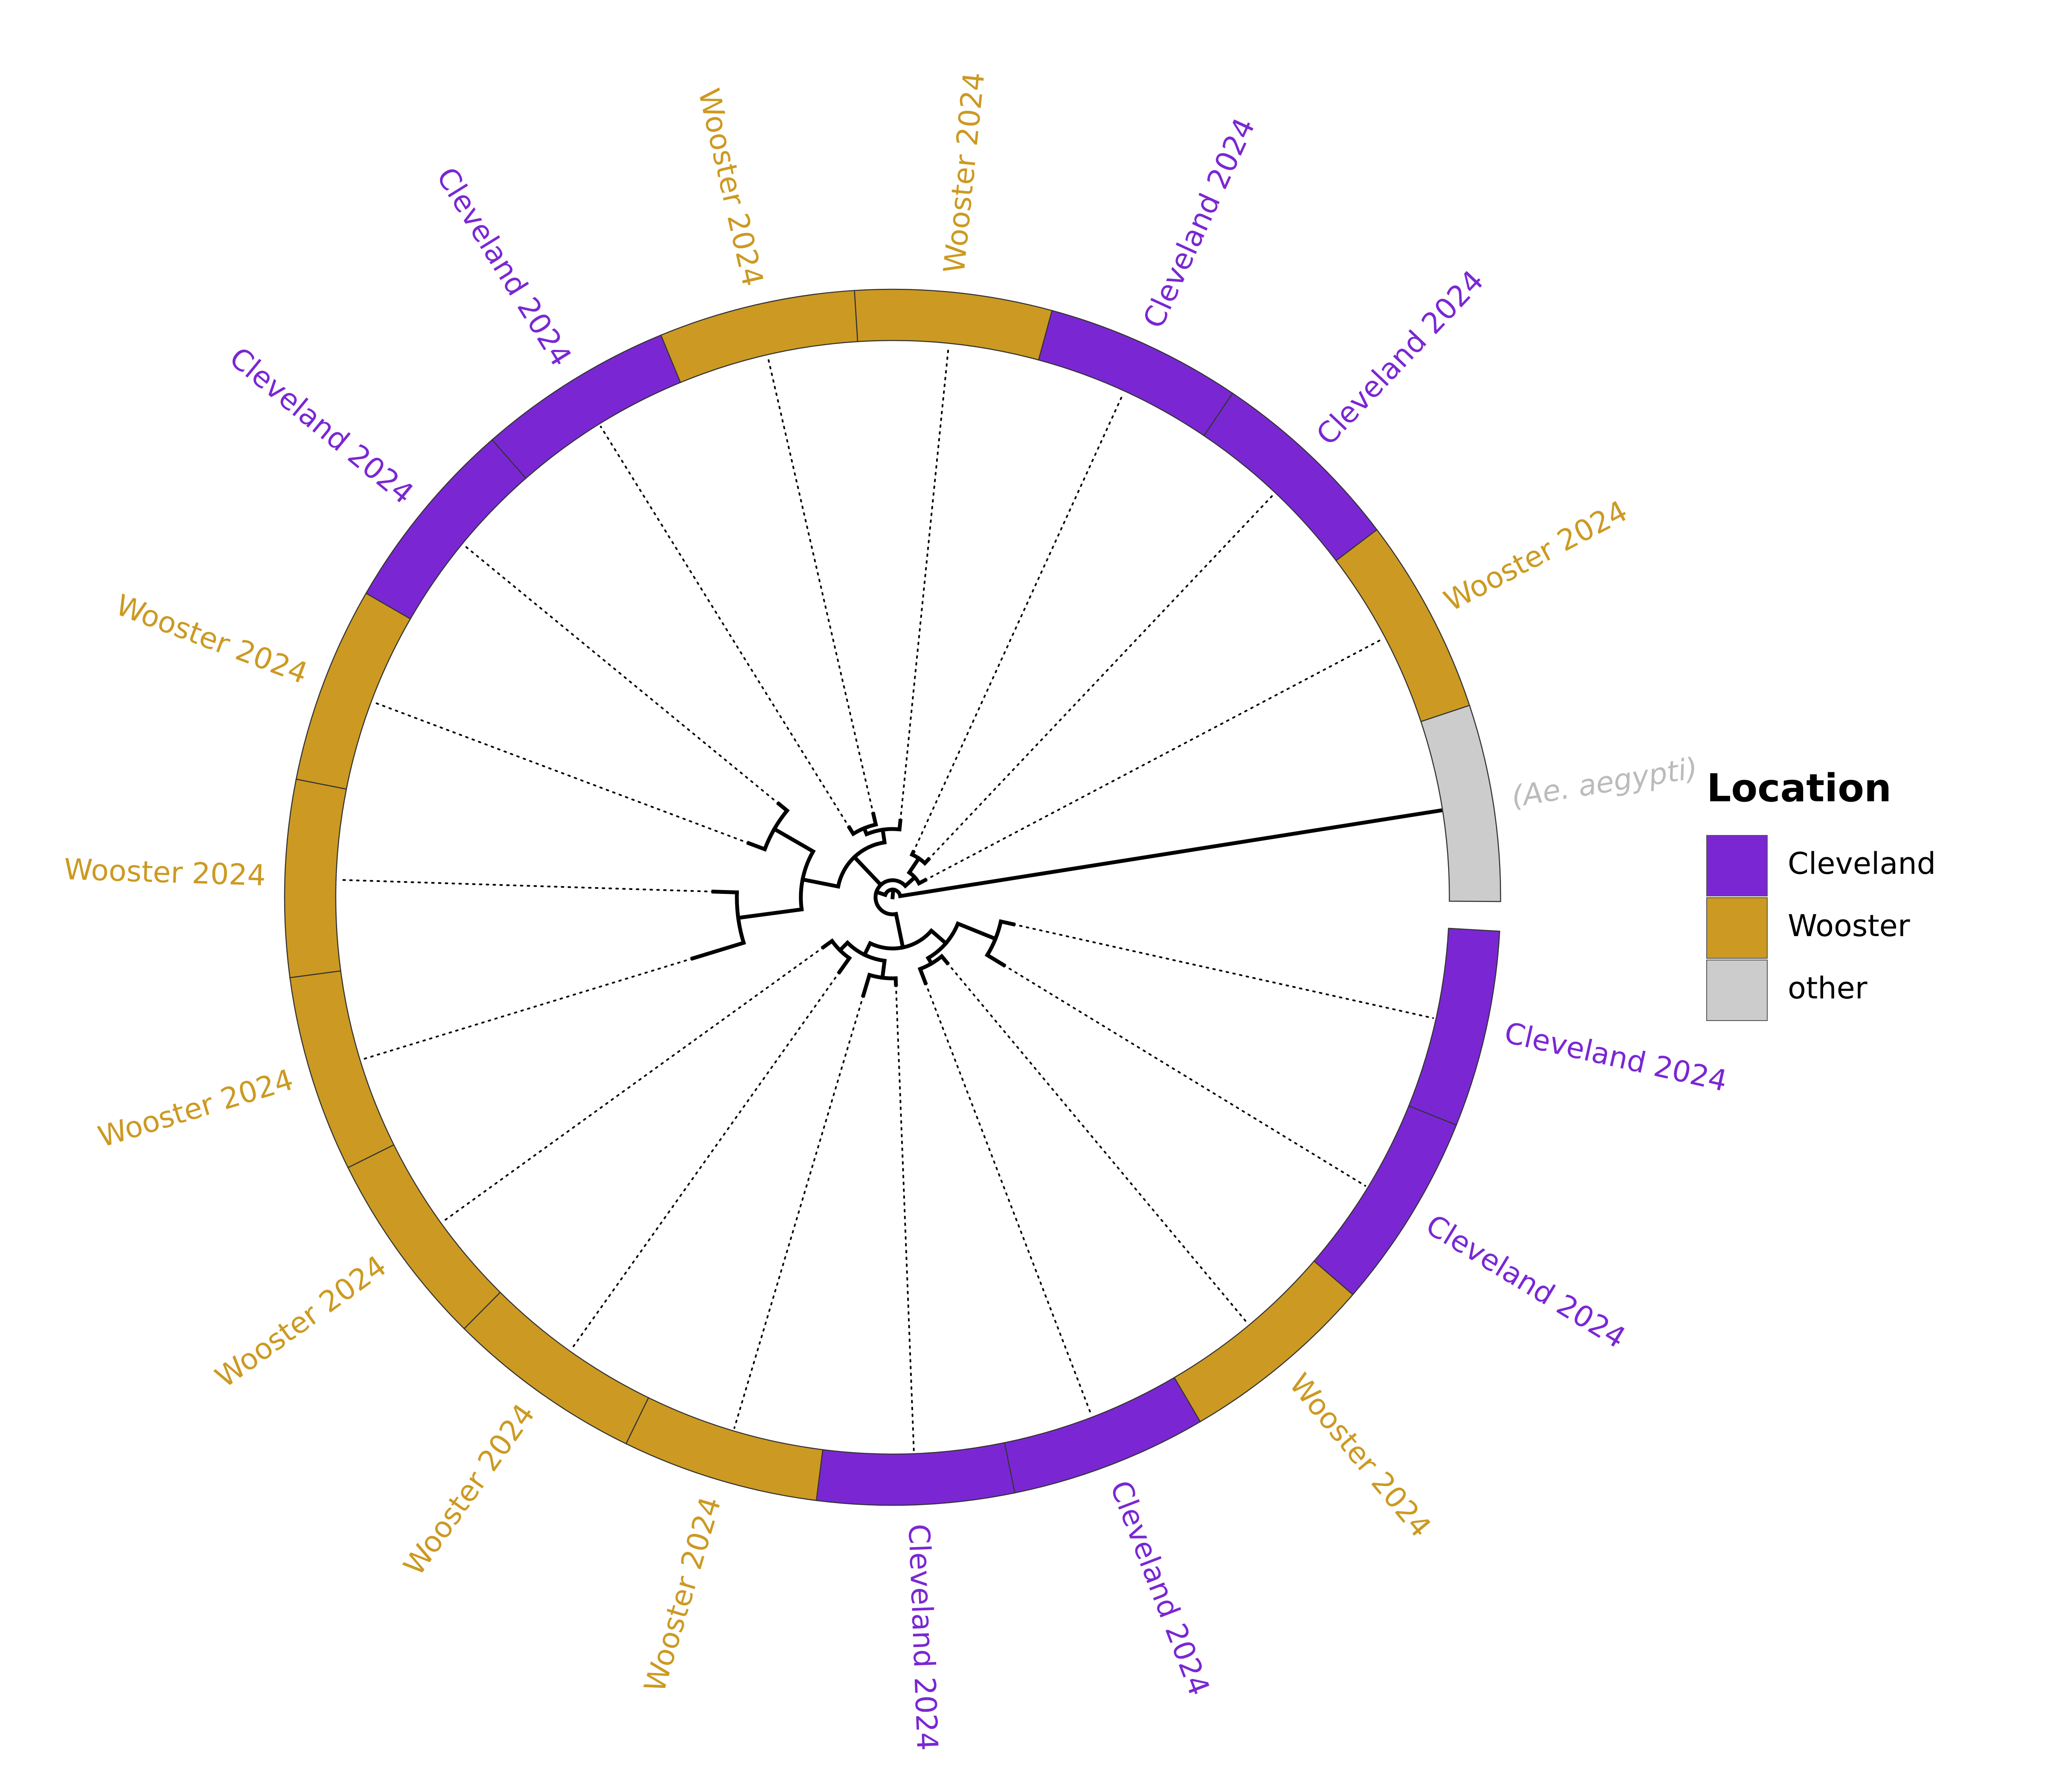  Describe the element at coordinates (1737, 991) in the screenshot. I see `legend-swatch-other` at that location.